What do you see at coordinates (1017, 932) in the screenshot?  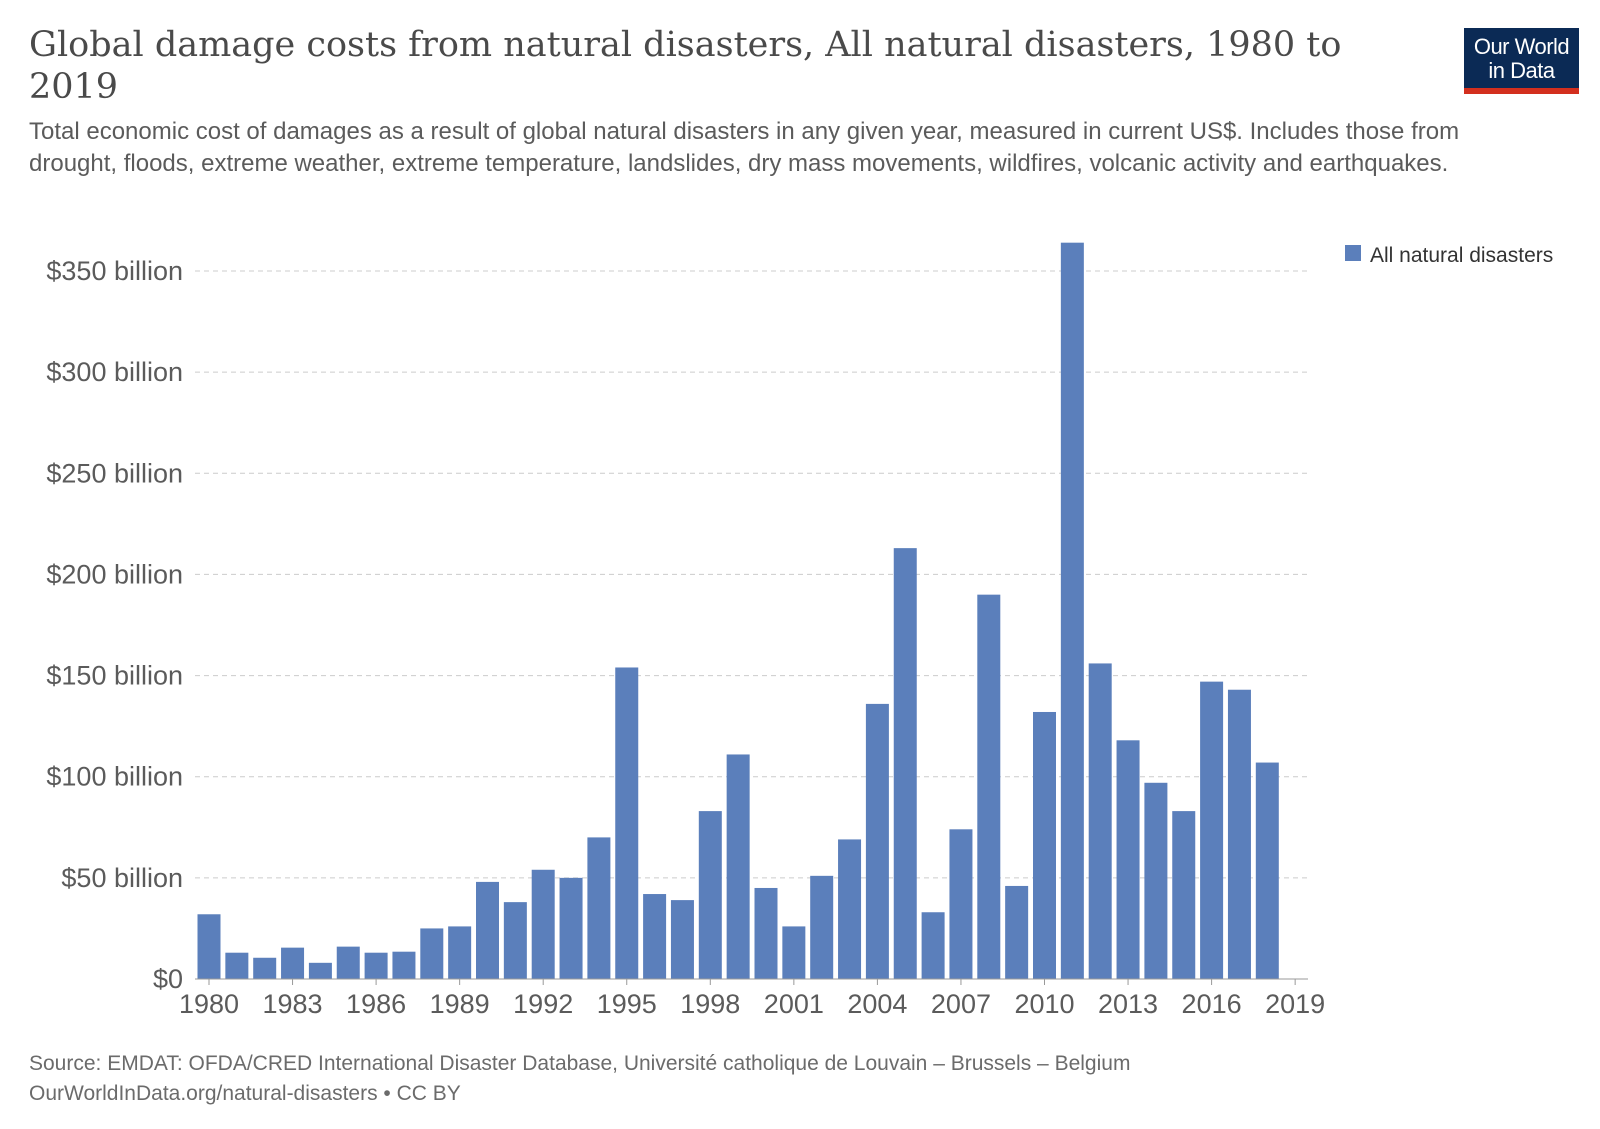 I see `bar-2009` at bounding box center [1017, 932].